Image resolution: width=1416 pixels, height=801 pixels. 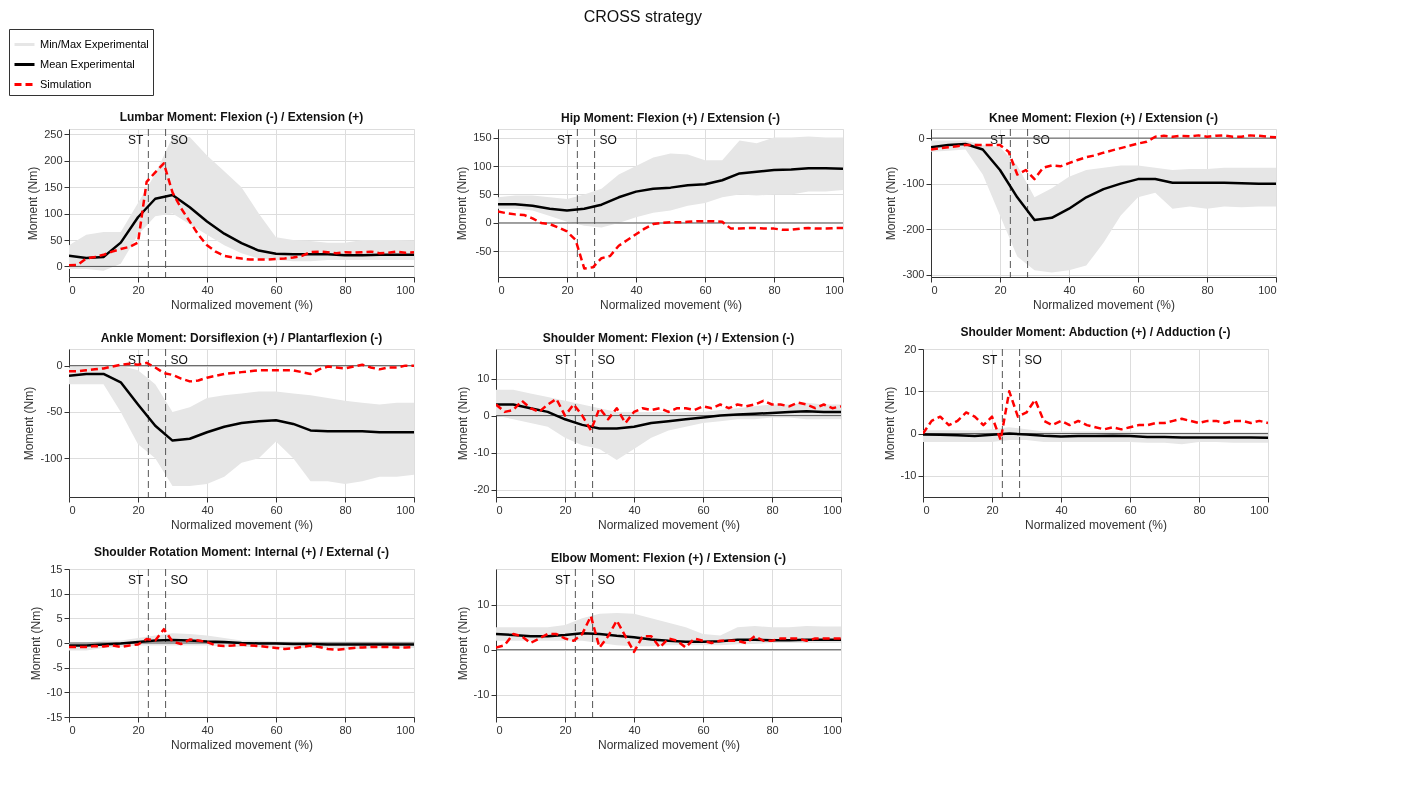 What do you see at coordinates (668, 557) in the screenshot?
I see `chart-title: Elbow Moment: Flexion (+) / Extension (-)` at bounding box center [668, 557].